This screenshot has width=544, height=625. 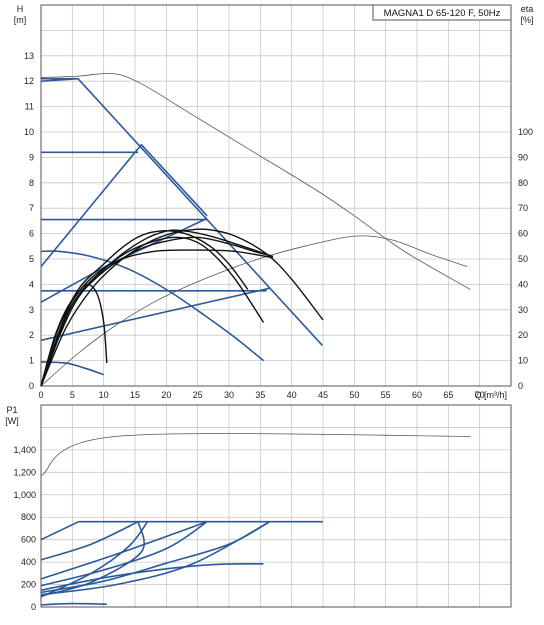 I want to click on y-tick-label: 11, so click(x=29, y=107).